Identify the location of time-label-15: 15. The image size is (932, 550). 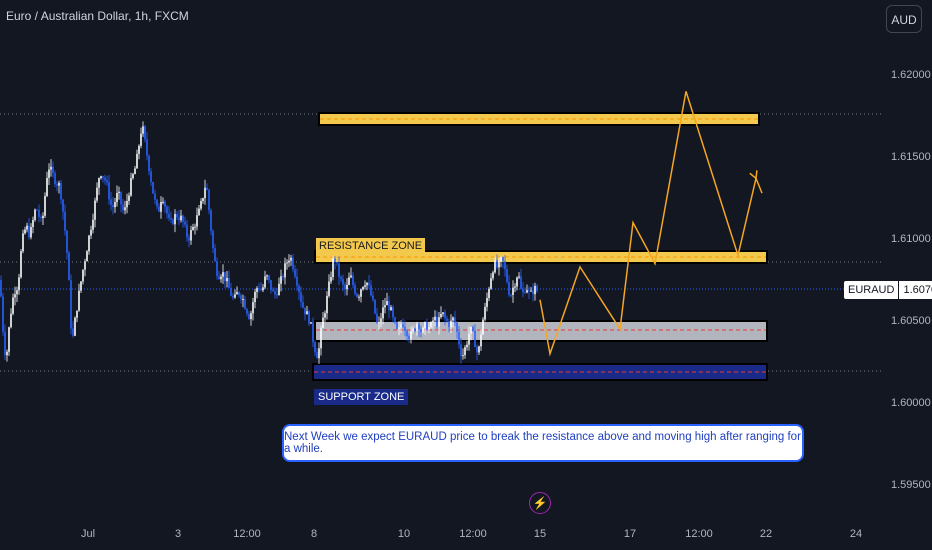
(540, 534).